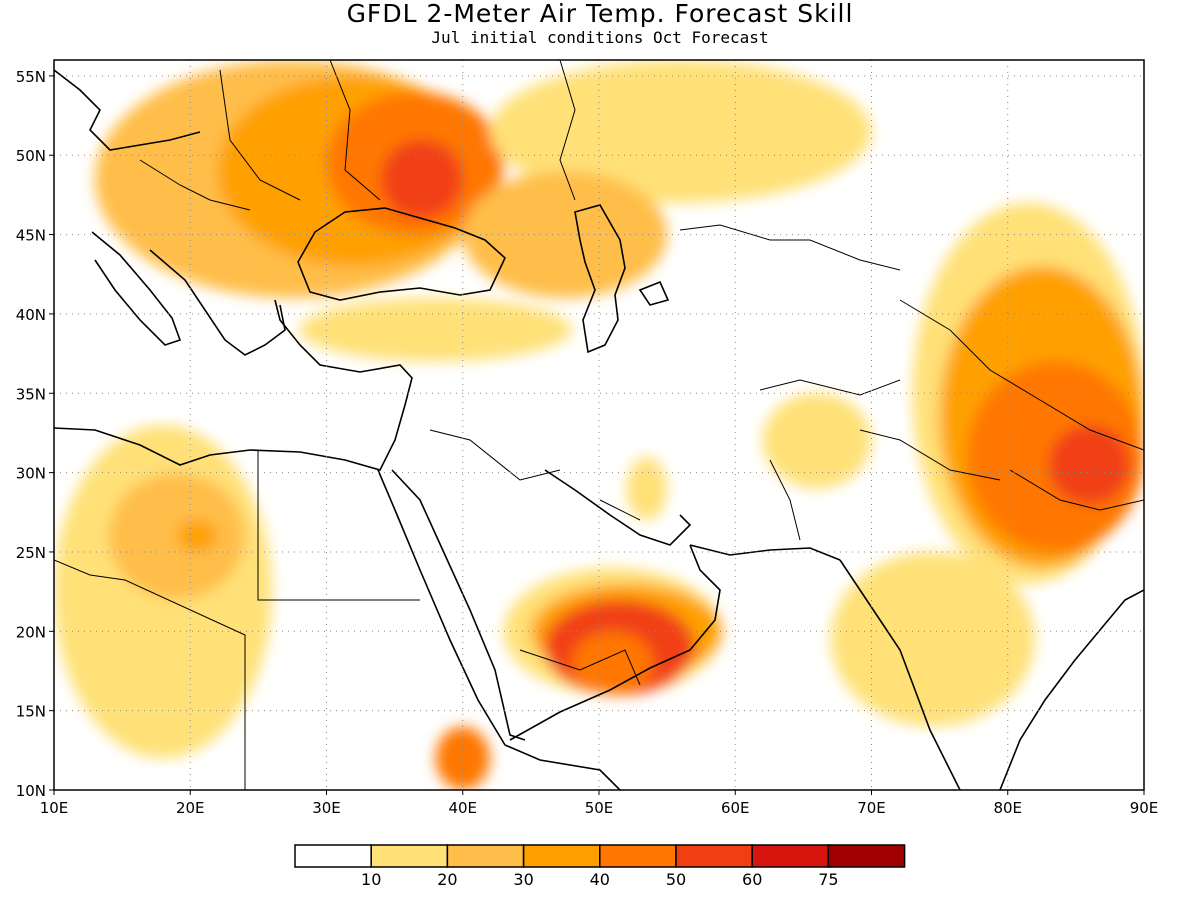  I want to click on lat-tick-label: 50N, so click(31, 156).